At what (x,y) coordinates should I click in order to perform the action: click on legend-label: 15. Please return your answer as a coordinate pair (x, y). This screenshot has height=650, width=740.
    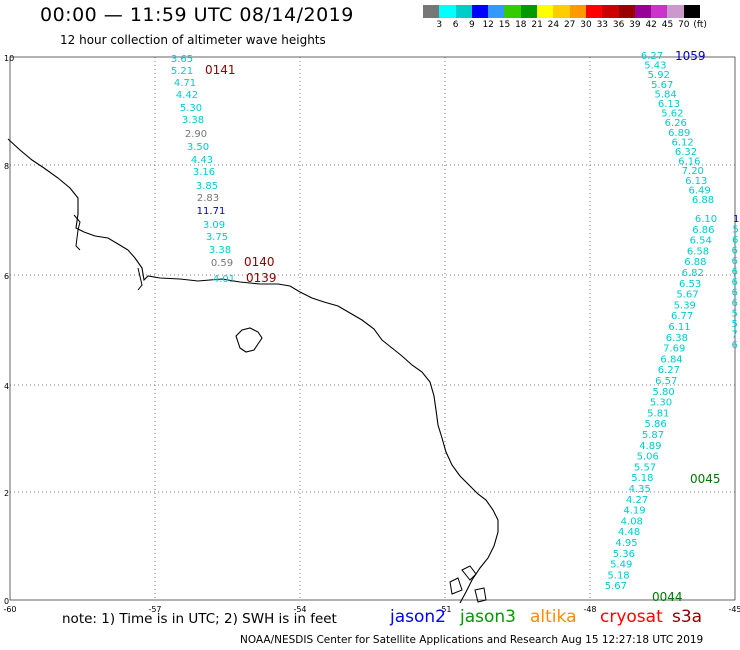
    Looking at the image, I should click on (504, 25).